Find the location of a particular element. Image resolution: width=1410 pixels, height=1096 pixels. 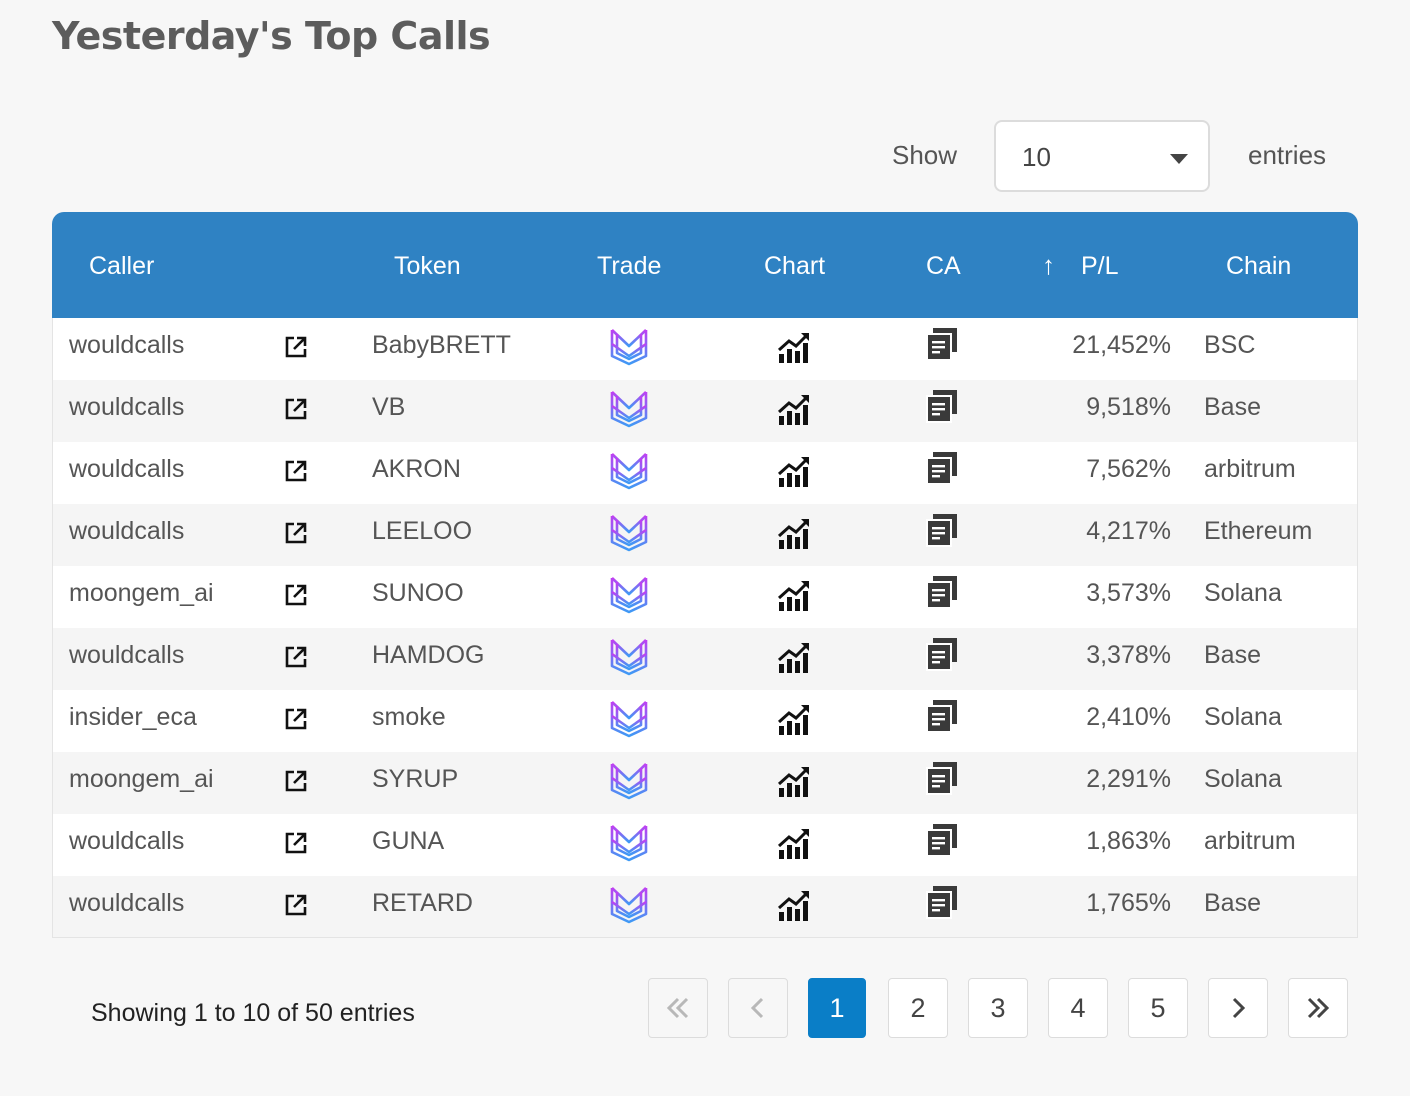

entries-per-page-select: 10 is located at coordinates (1102, 156).